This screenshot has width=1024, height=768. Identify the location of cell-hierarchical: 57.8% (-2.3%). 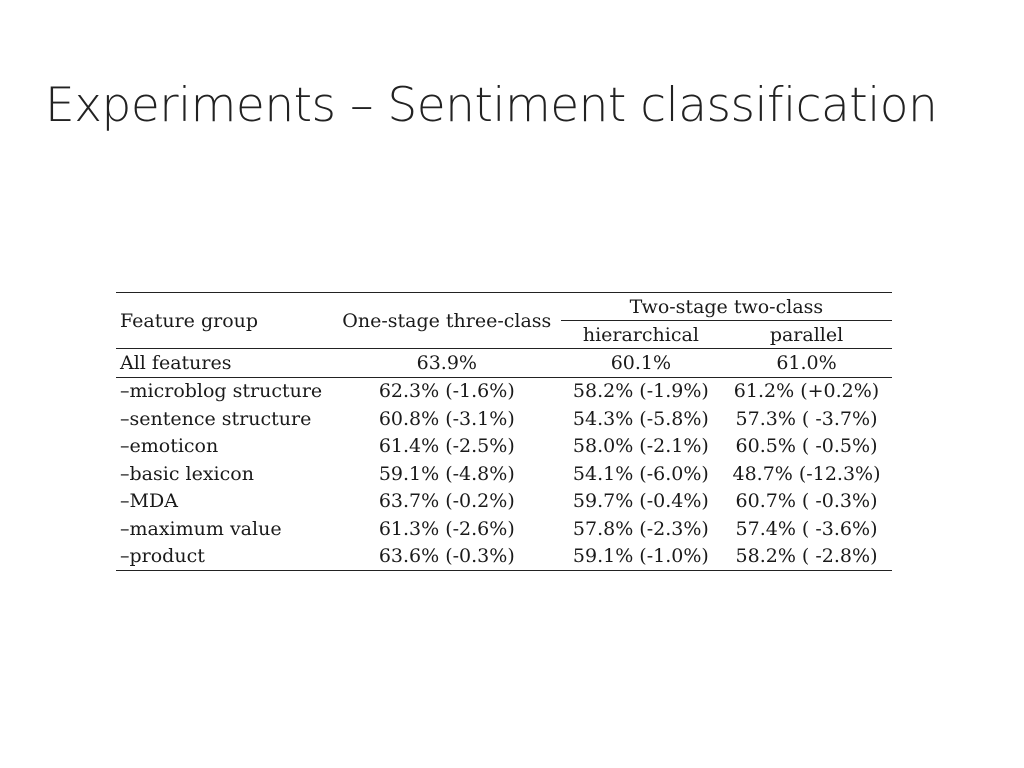
(640, 528).